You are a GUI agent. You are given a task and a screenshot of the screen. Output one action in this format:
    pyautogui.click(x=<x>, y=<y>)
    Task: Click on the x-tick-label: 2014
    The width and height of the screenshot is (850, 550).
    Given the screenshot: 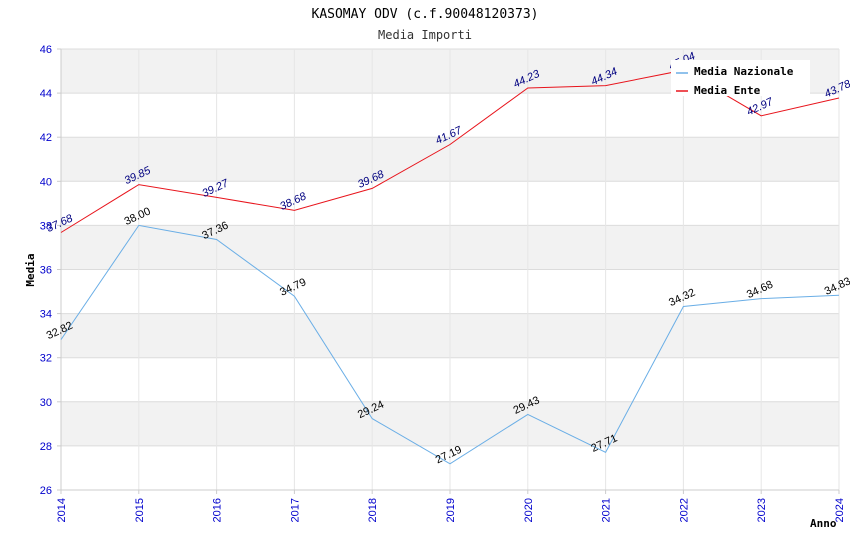 What is the action you would take?
    pyautogui.click(x=62, y=510)
    